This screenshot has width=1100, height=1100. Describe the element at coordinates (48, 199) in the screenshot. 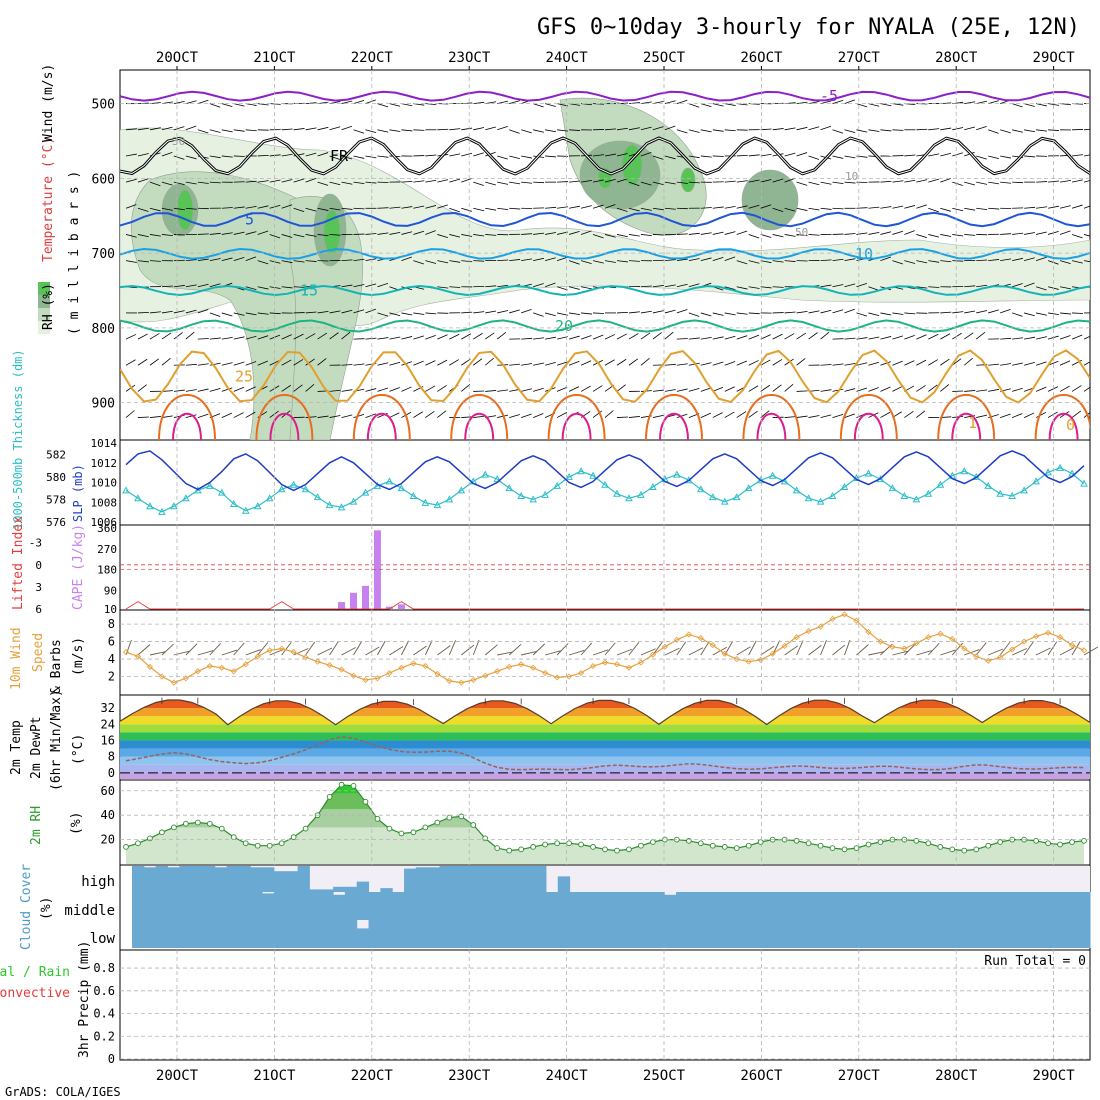

I see `y-label-temperature: Temperature (°C)` at that location.